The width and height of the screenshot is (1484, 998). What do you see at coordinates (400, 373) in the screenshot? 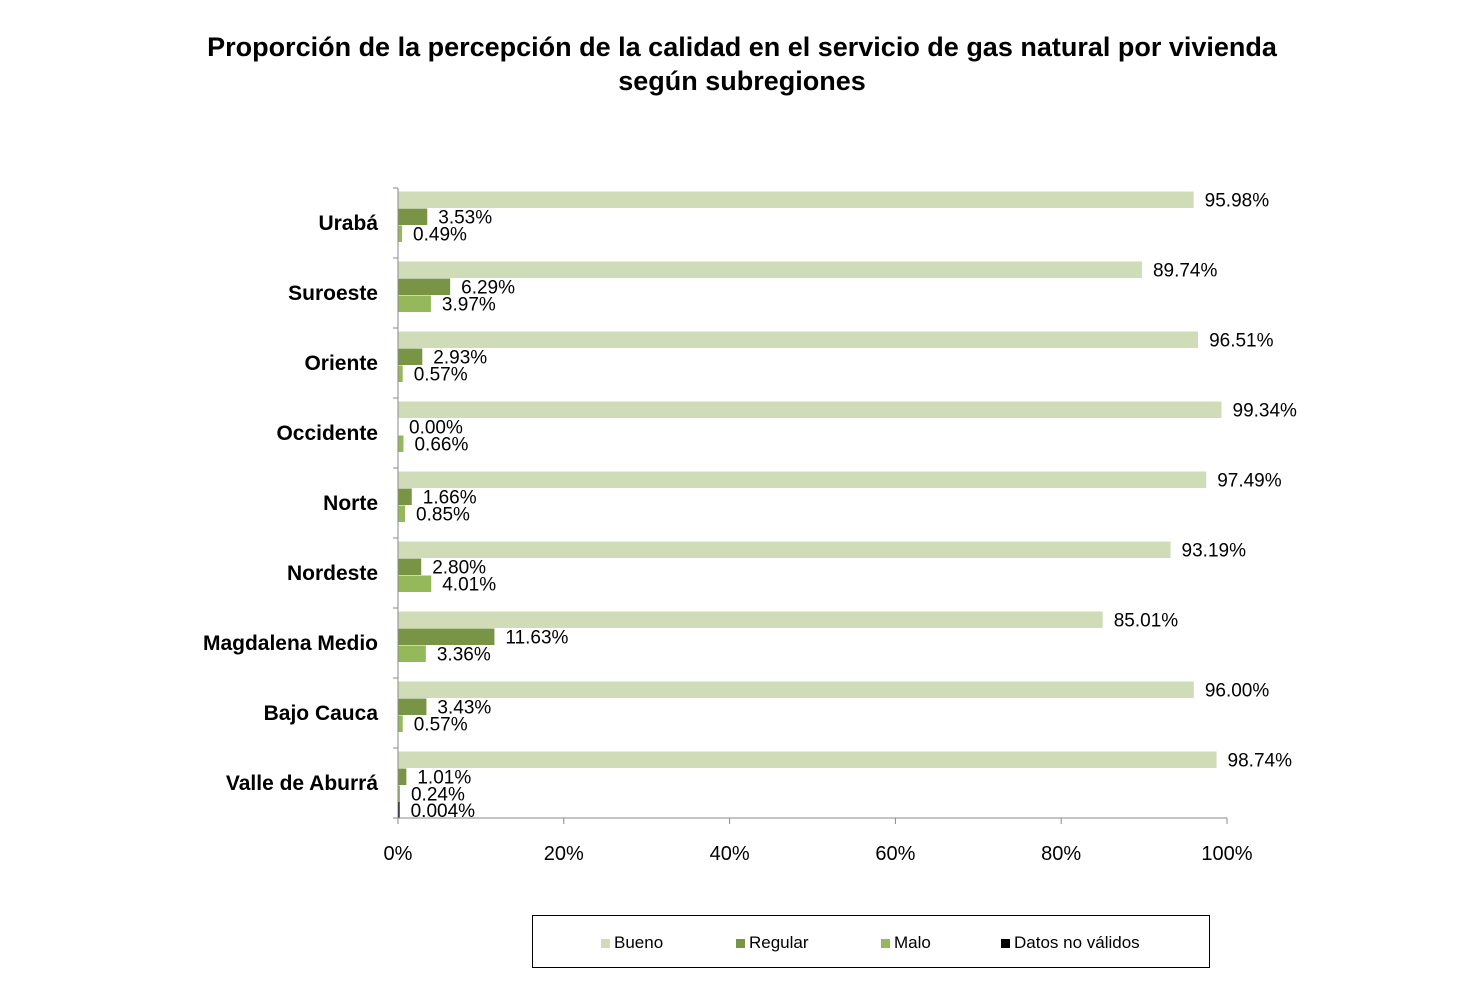
I see `bar-malo-oriente` at bounding box center [400, 373].